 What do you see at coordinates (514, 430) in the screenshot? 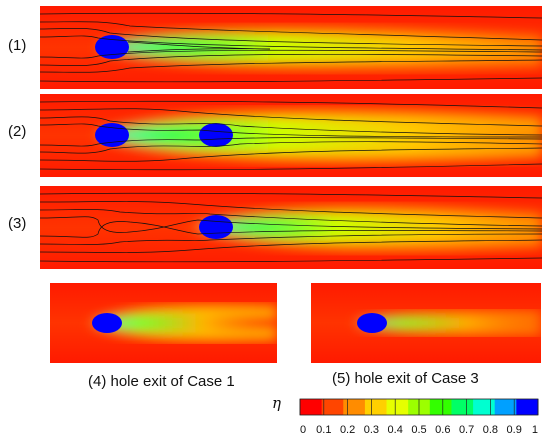
I see `colorbar-tick-label: 0.9` at bounding box center [514, 430].